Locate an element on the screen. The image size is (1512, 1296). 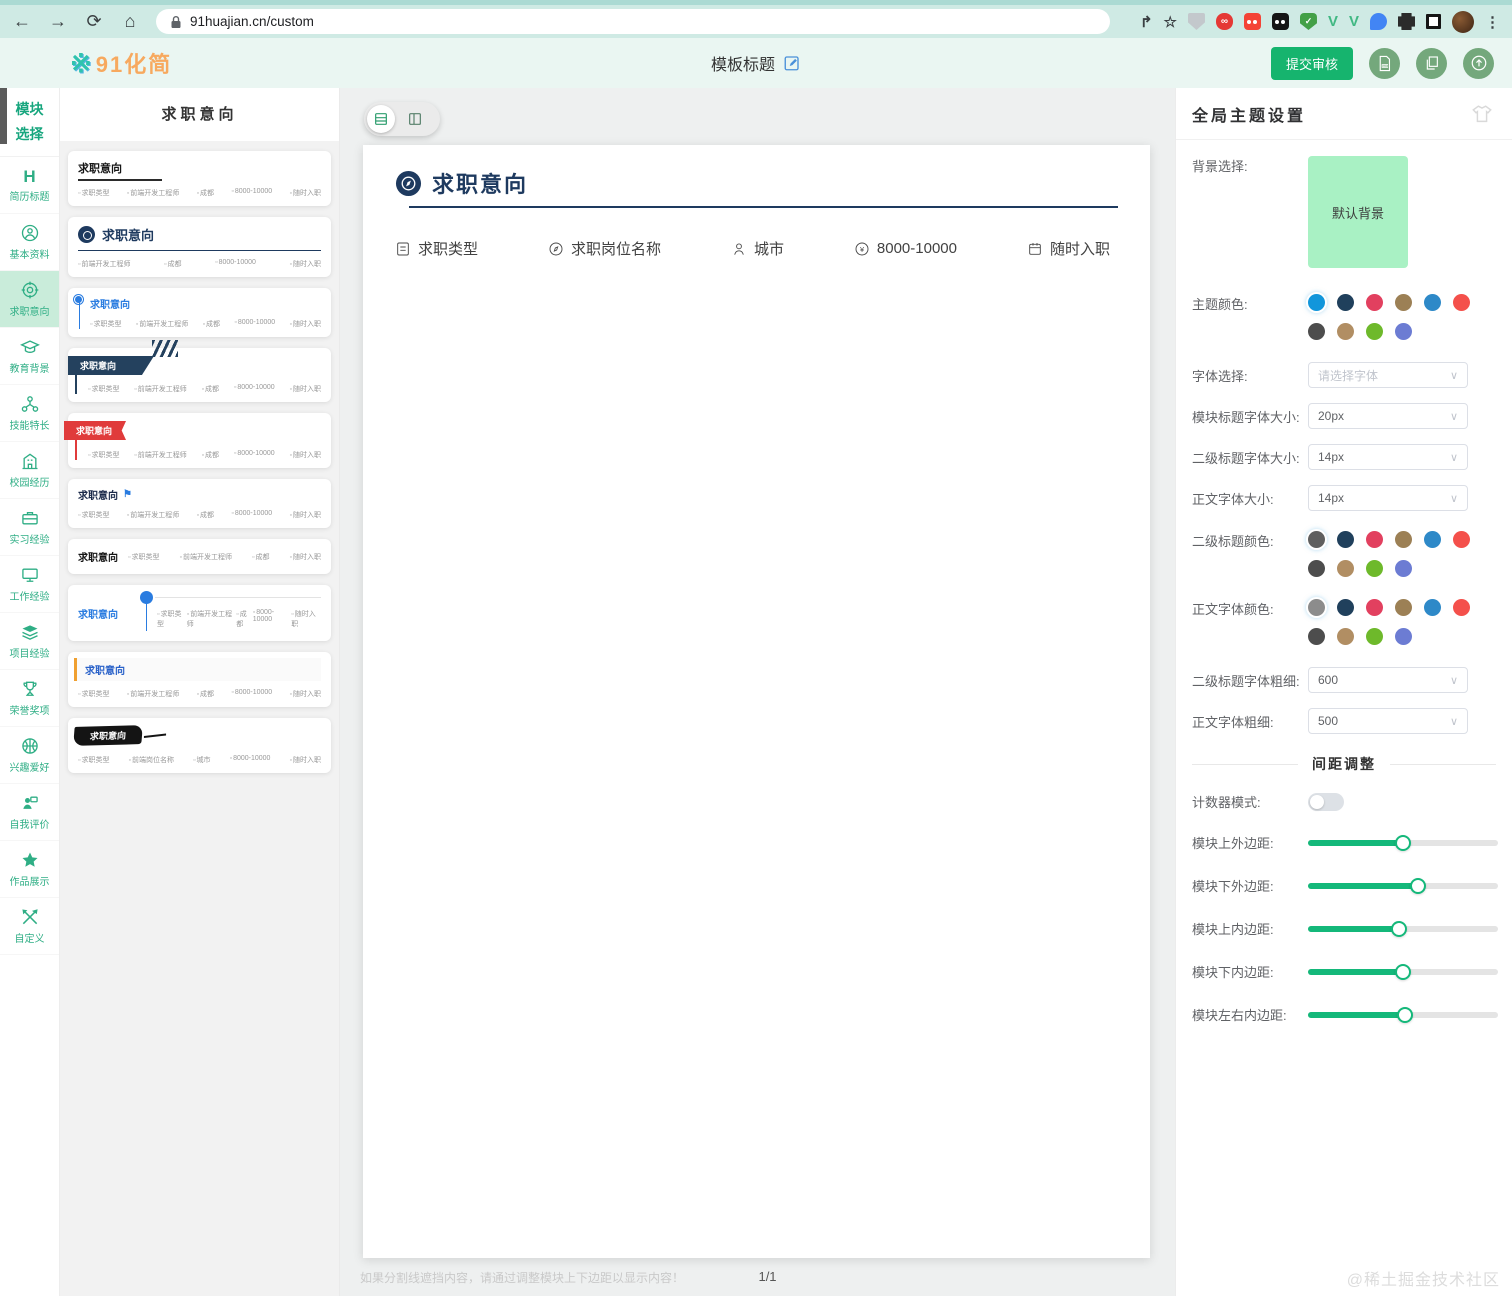
extensions-puzzle-icon is located at coordinates (1406, 21).